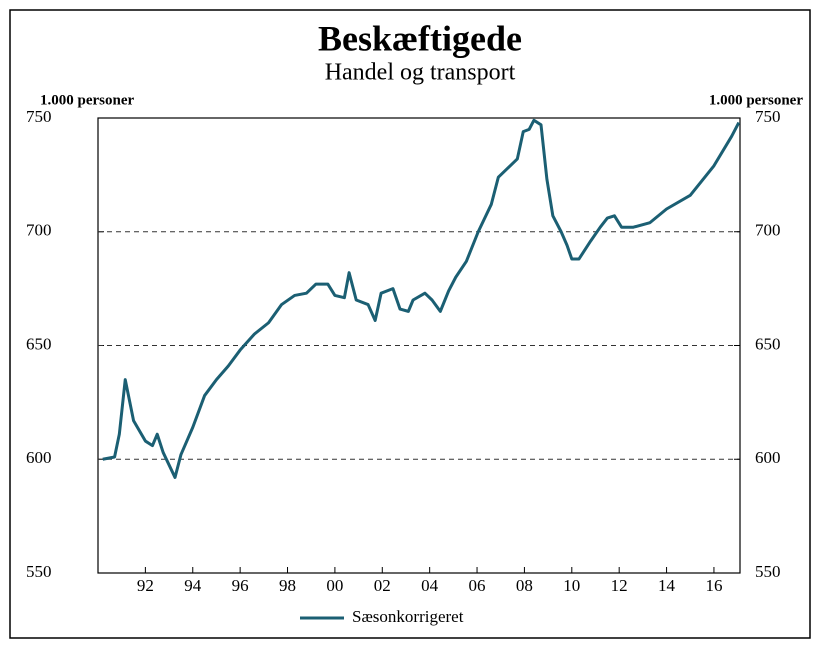 The width and height of the screenshot is (818, 647). Describe the element at coordinates (768, 116) in the screenshot. I see `y2-tick-label: 750` at that location.